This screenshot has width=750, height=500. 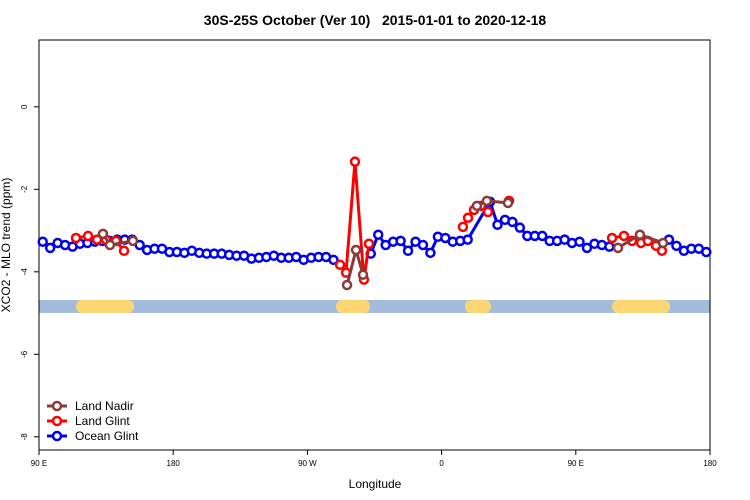 I want to click on x-axis-label: Longitude, so click(x=375, y=484).